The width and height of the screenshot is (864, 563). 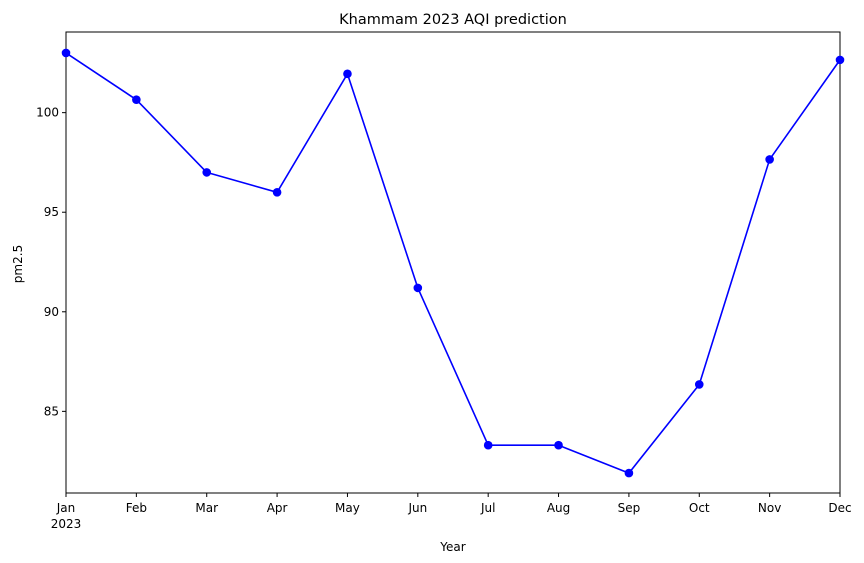 I want to click on x-tick-label: Oct, so click(x=699, y=508).